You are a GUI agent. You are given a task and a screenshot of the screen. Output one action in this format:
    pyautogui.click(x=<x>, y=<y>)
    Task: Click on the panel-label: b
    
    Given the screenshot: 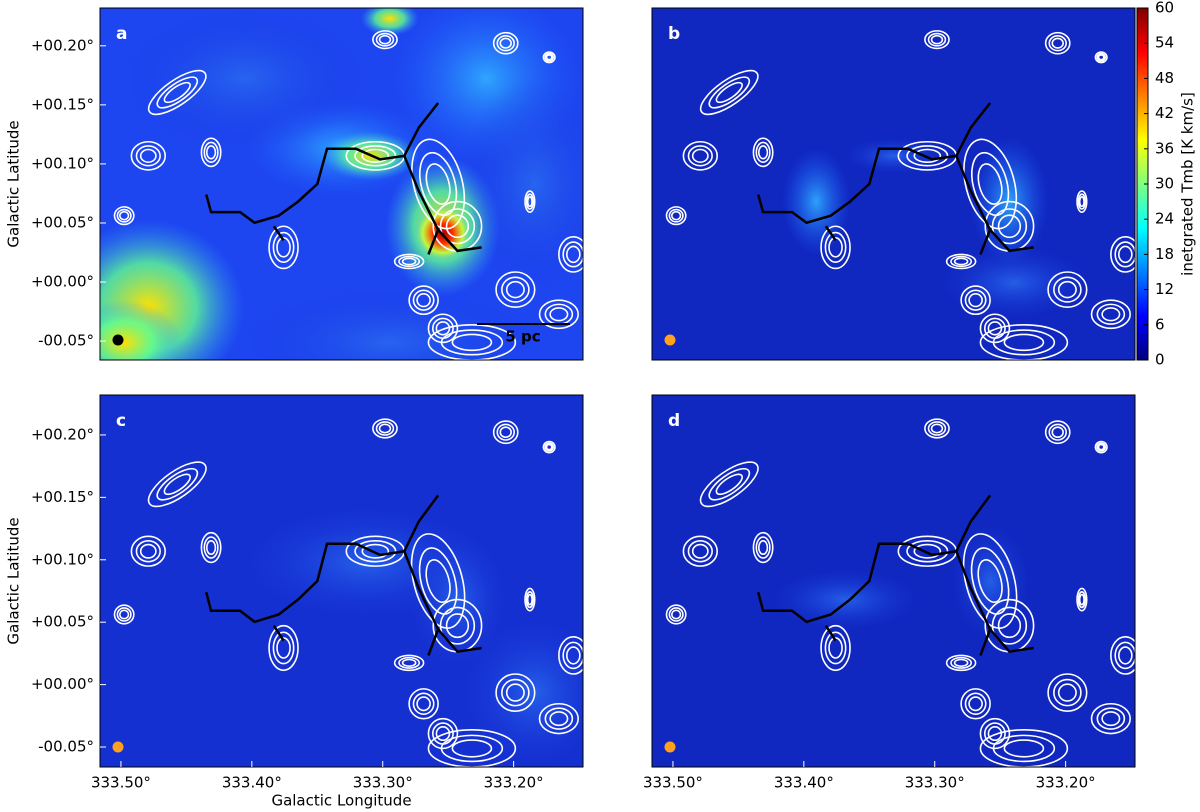 What is the action you would take?
    pyautogui.click(x=674, y=34)
    